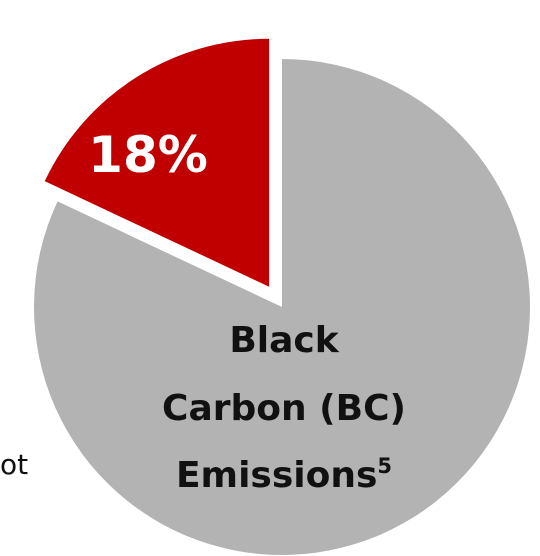  I want to click on center-label-emissions: Emissions, so click(276, 475).